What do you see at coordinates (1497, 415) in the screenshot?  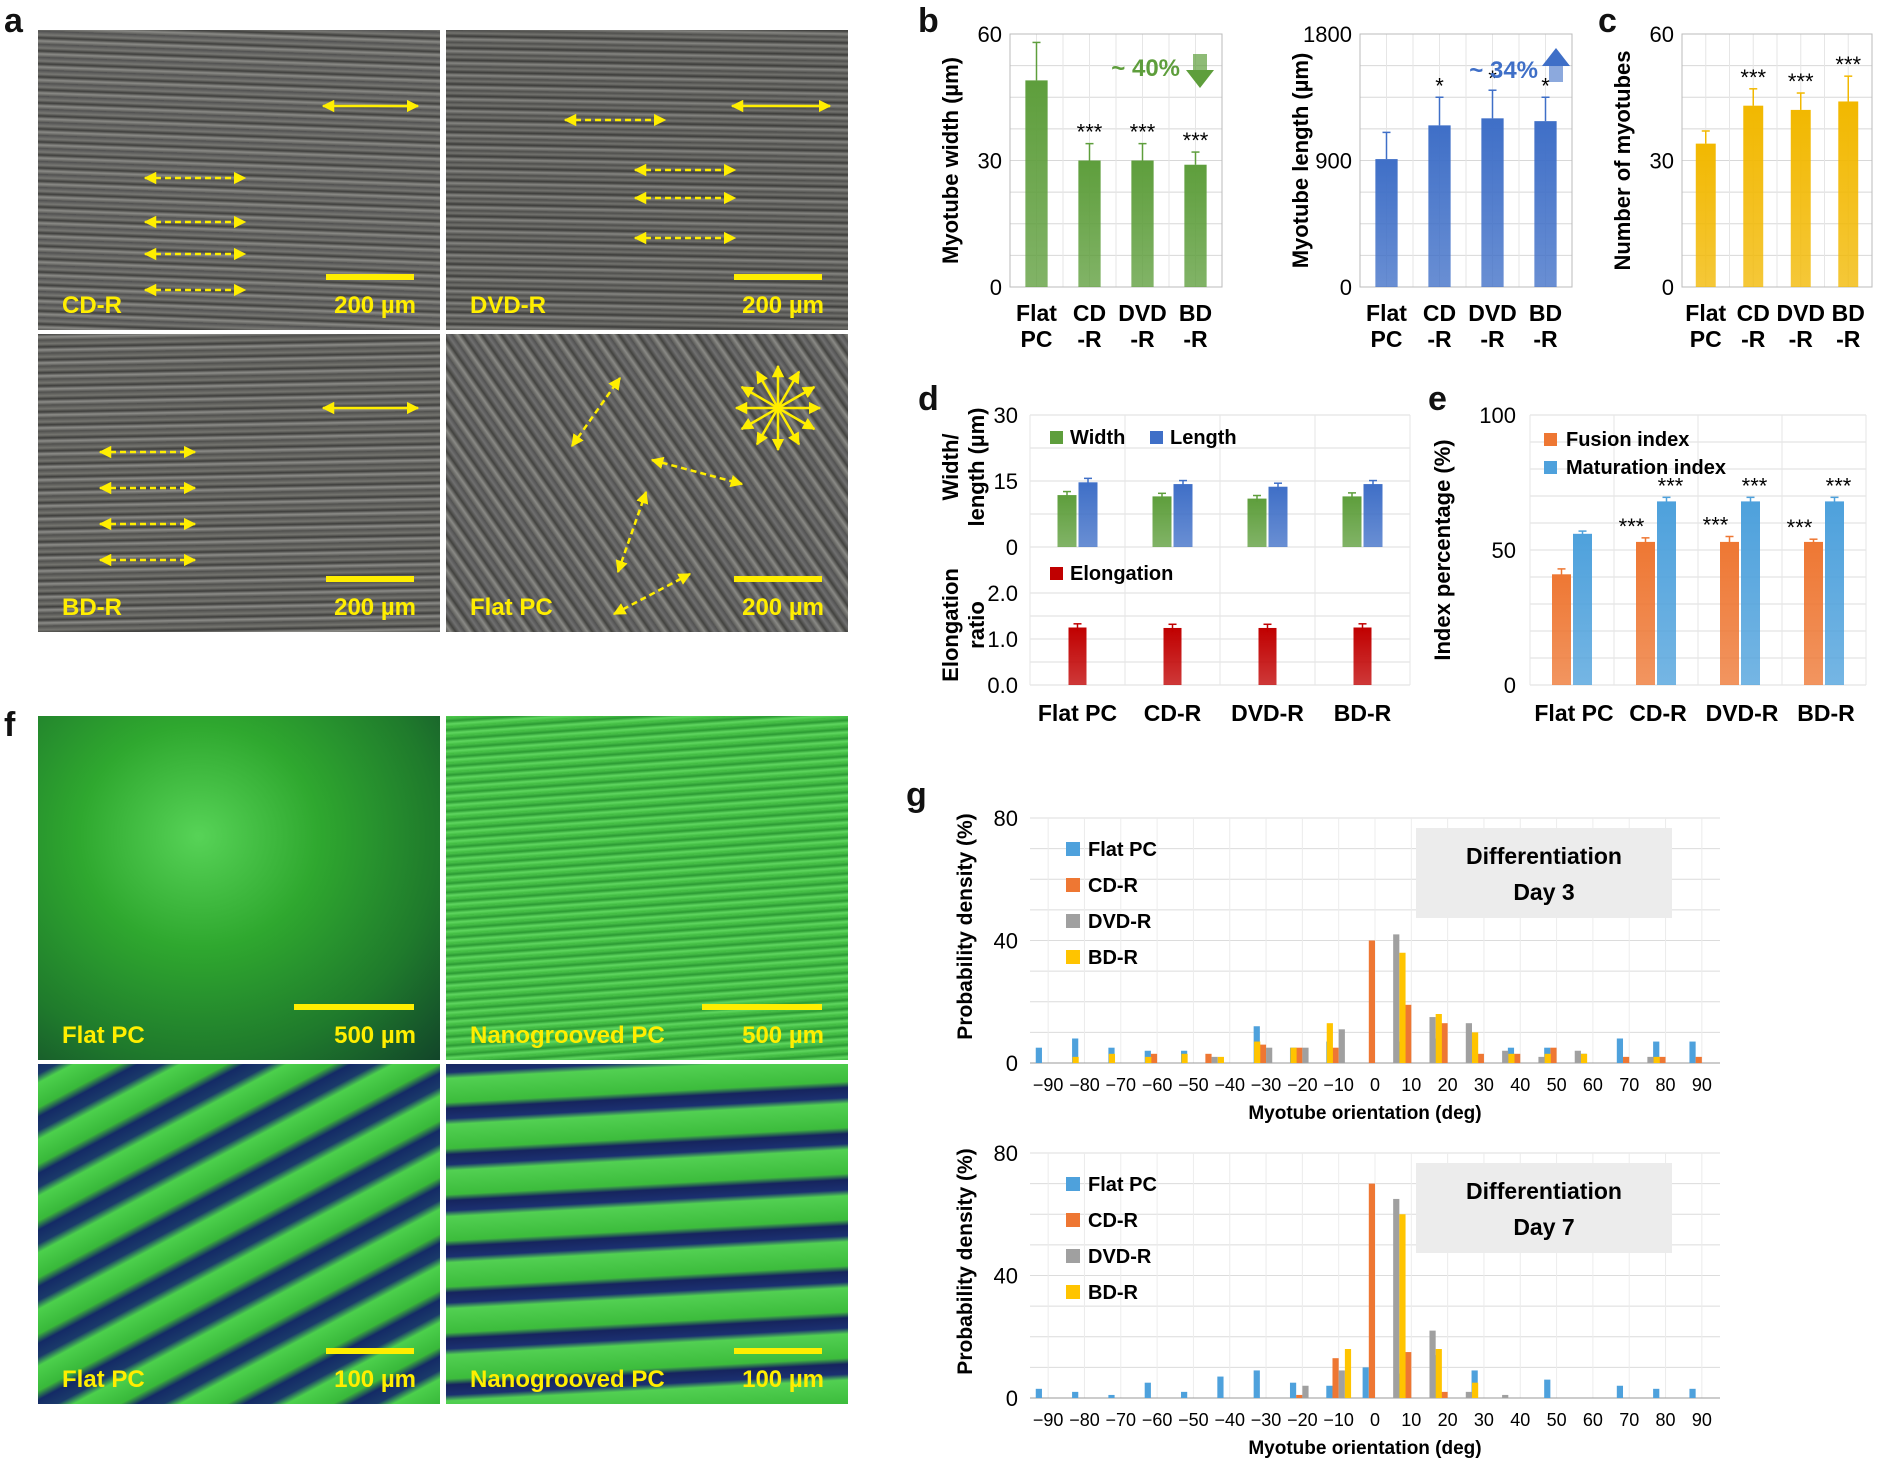 I see `y-tick-label: 100` at bounding box center [1497, 415].